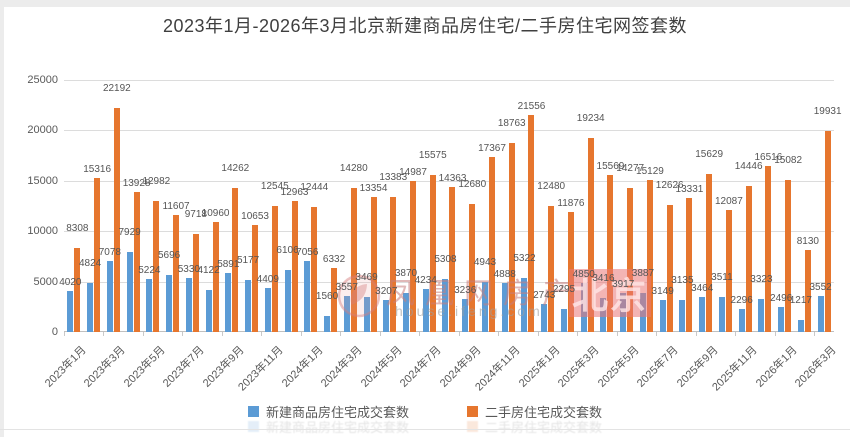 The height and width of the screenshot is (437, 850). What do you see at coordinates (42, 231) in the screenshot?
I see `y-axis-tick-label: 10000` at bounding box center [42, 231].